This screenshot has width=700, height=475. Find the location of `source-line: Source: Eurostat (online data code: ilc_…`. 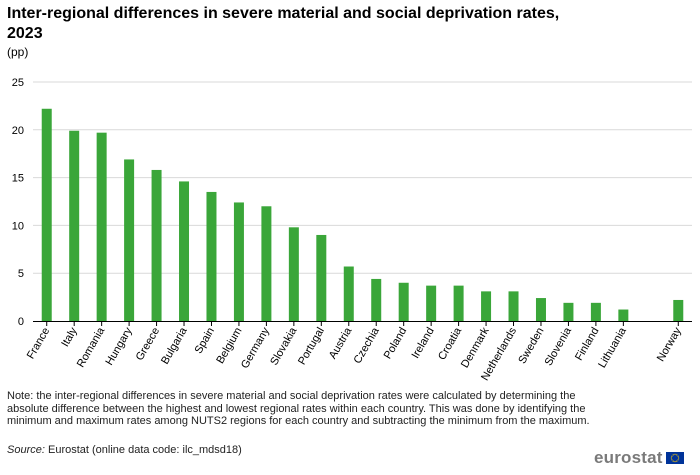

source-line: Source: Eurostat (online data code: ilc_… is located at coordinates (124, 450).